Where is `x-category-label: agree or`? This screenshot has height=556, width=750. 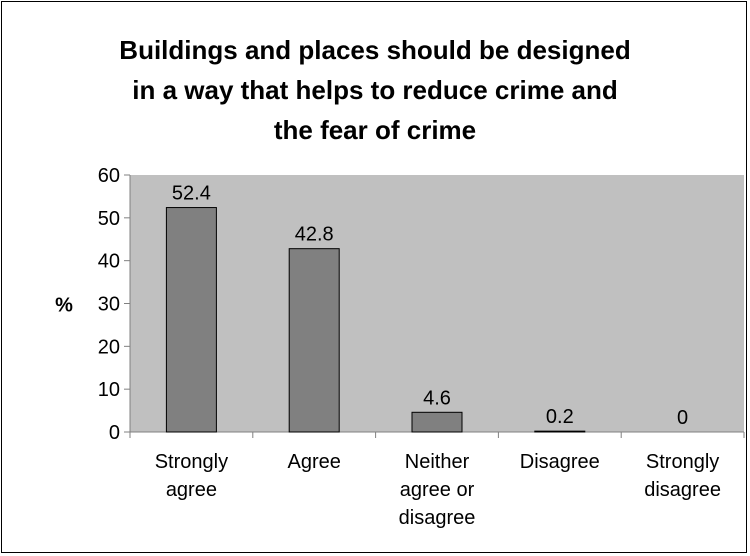 x-category-label: agree or is located at coordinates (437, 490).